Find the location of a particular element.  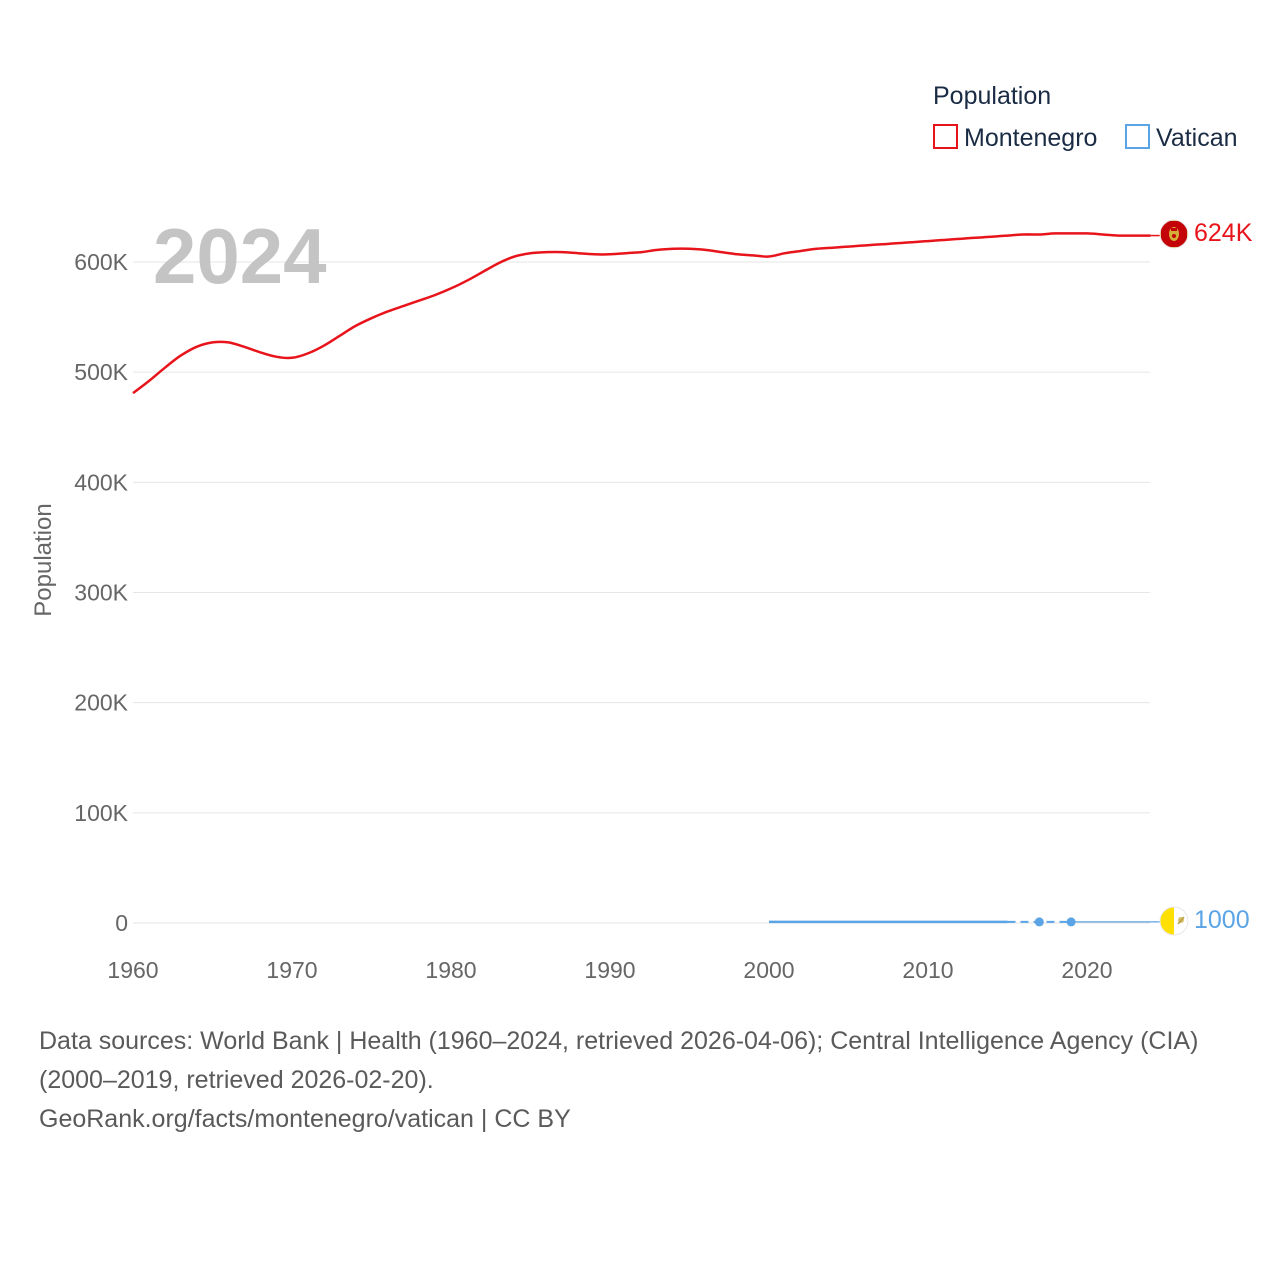

legend-swatch-montenegro is located at coordinates (945, 136).